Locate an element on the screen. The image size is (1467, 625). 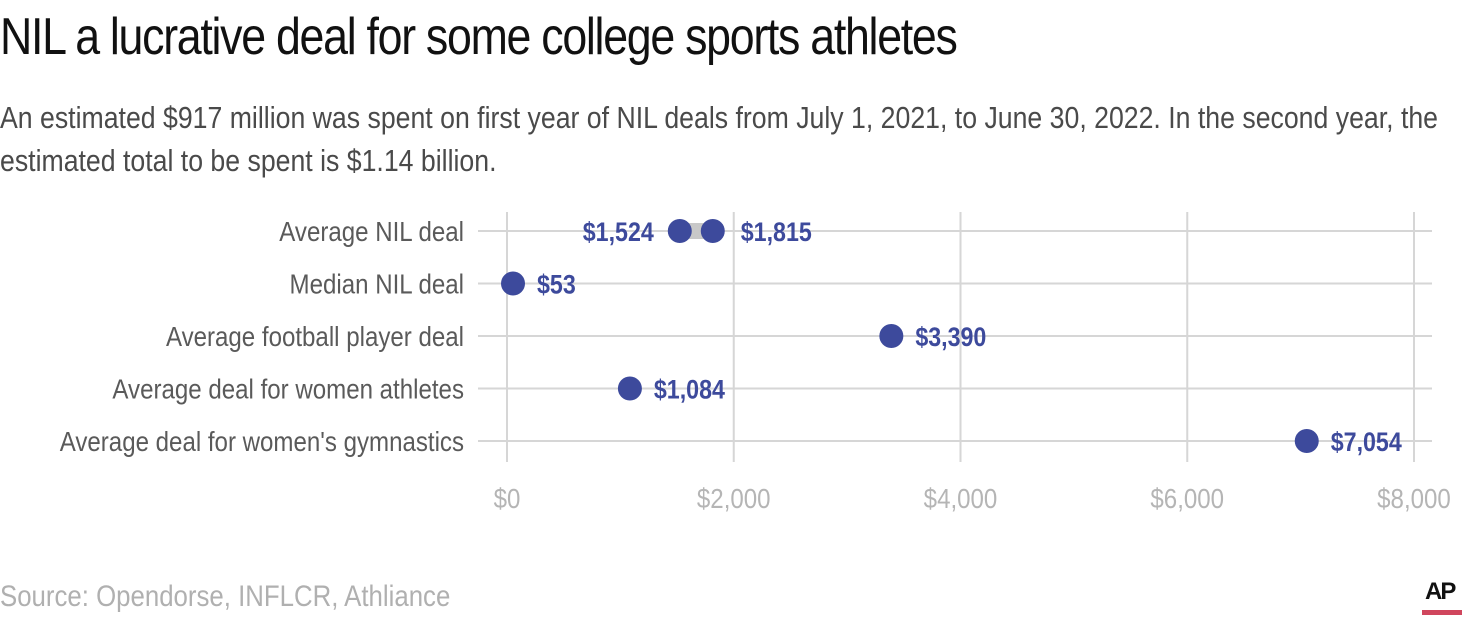
x-tick-label: $8,000 is located at coordinates (1414, 498).